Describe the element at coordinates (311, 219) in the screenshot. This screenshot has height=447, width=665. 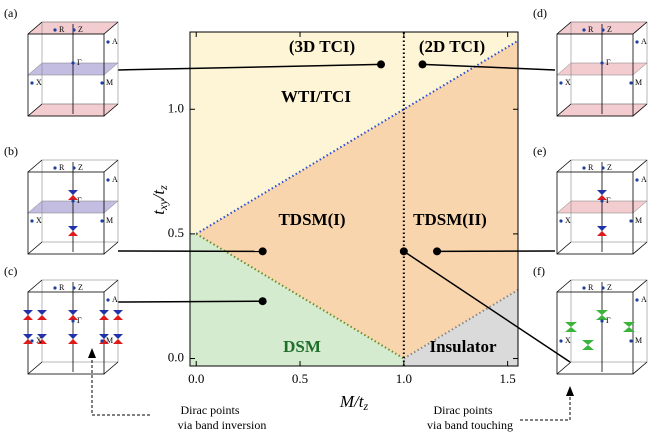
I see `region-label: TDSM(I)` at that location.